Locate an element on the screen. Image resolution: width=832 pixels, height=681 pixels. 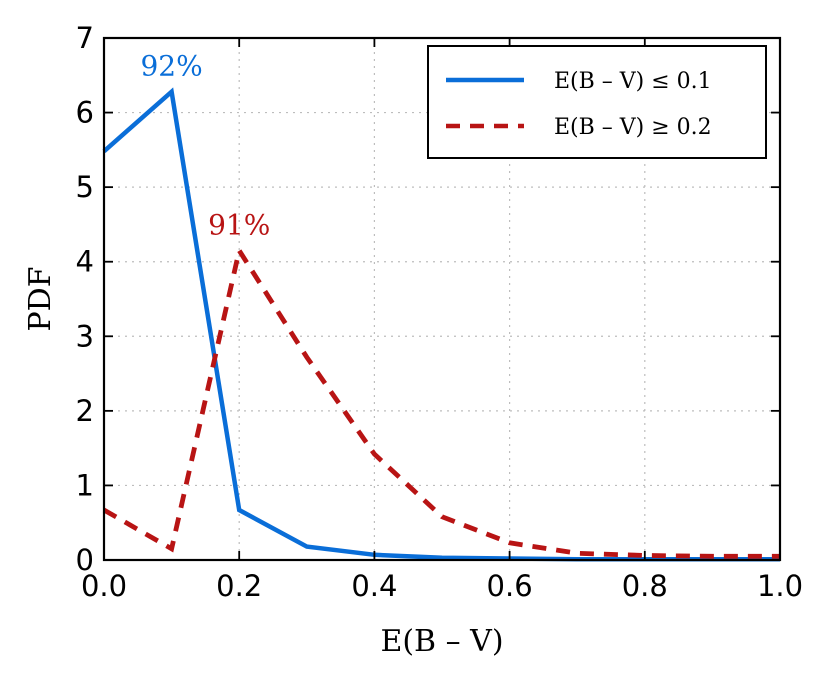
y-tick-label: 2 is located at coordinates (85, 411).